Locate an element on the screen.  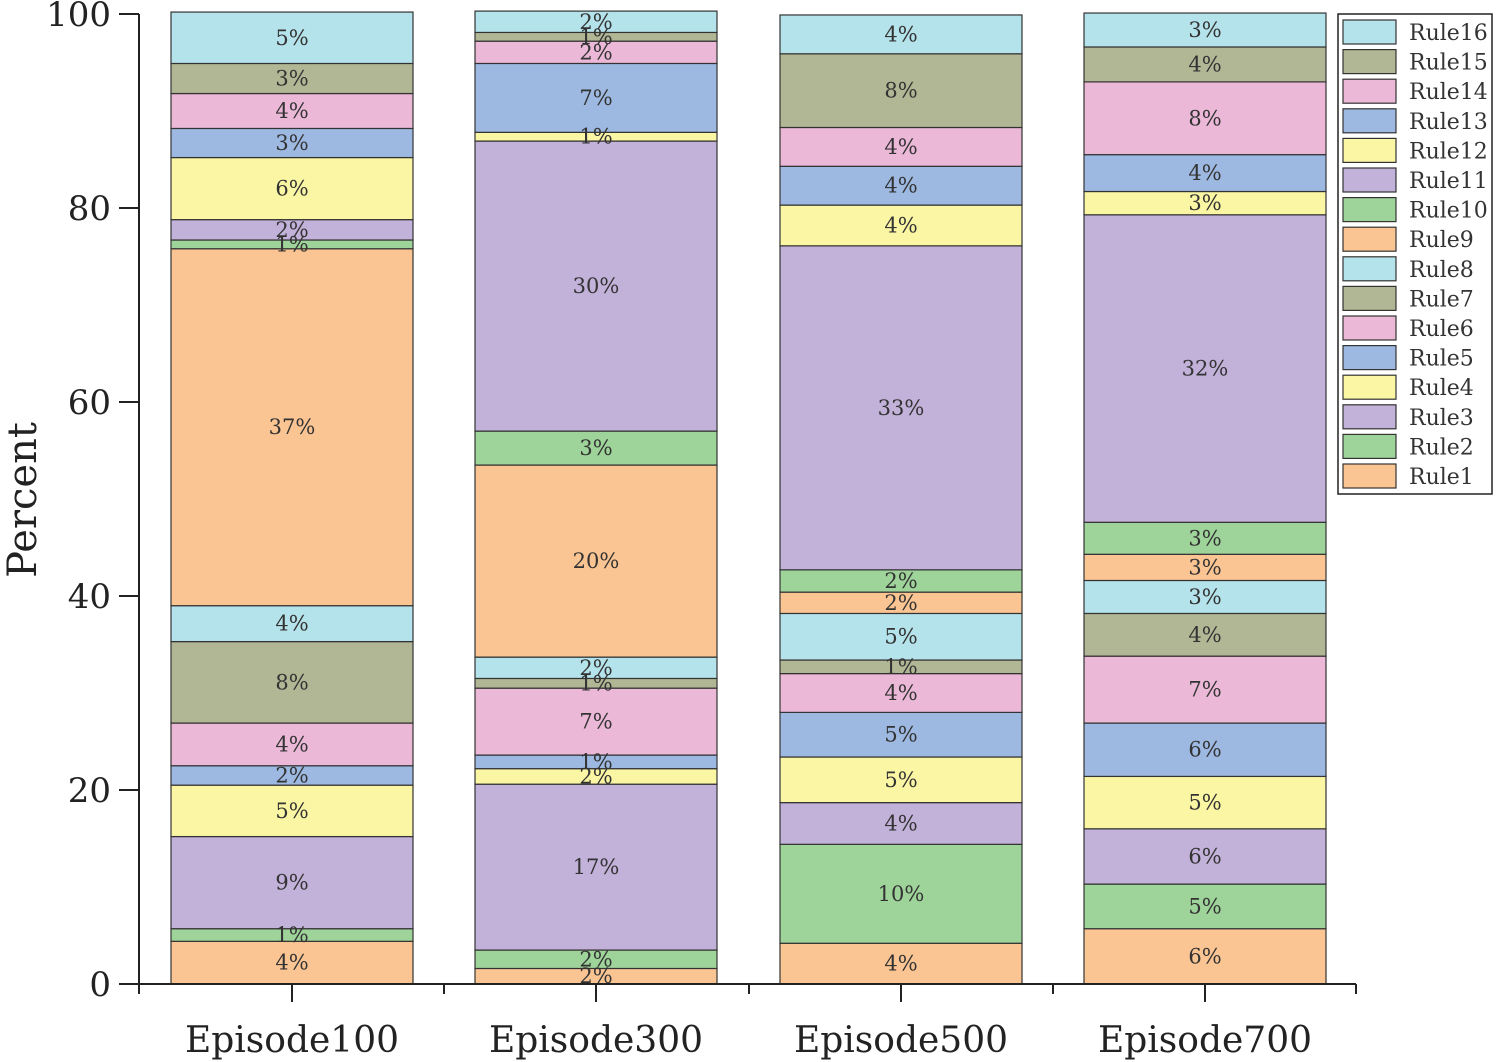
data-label-rule16-episode700: 3% is located at coordinates (1204, 30).